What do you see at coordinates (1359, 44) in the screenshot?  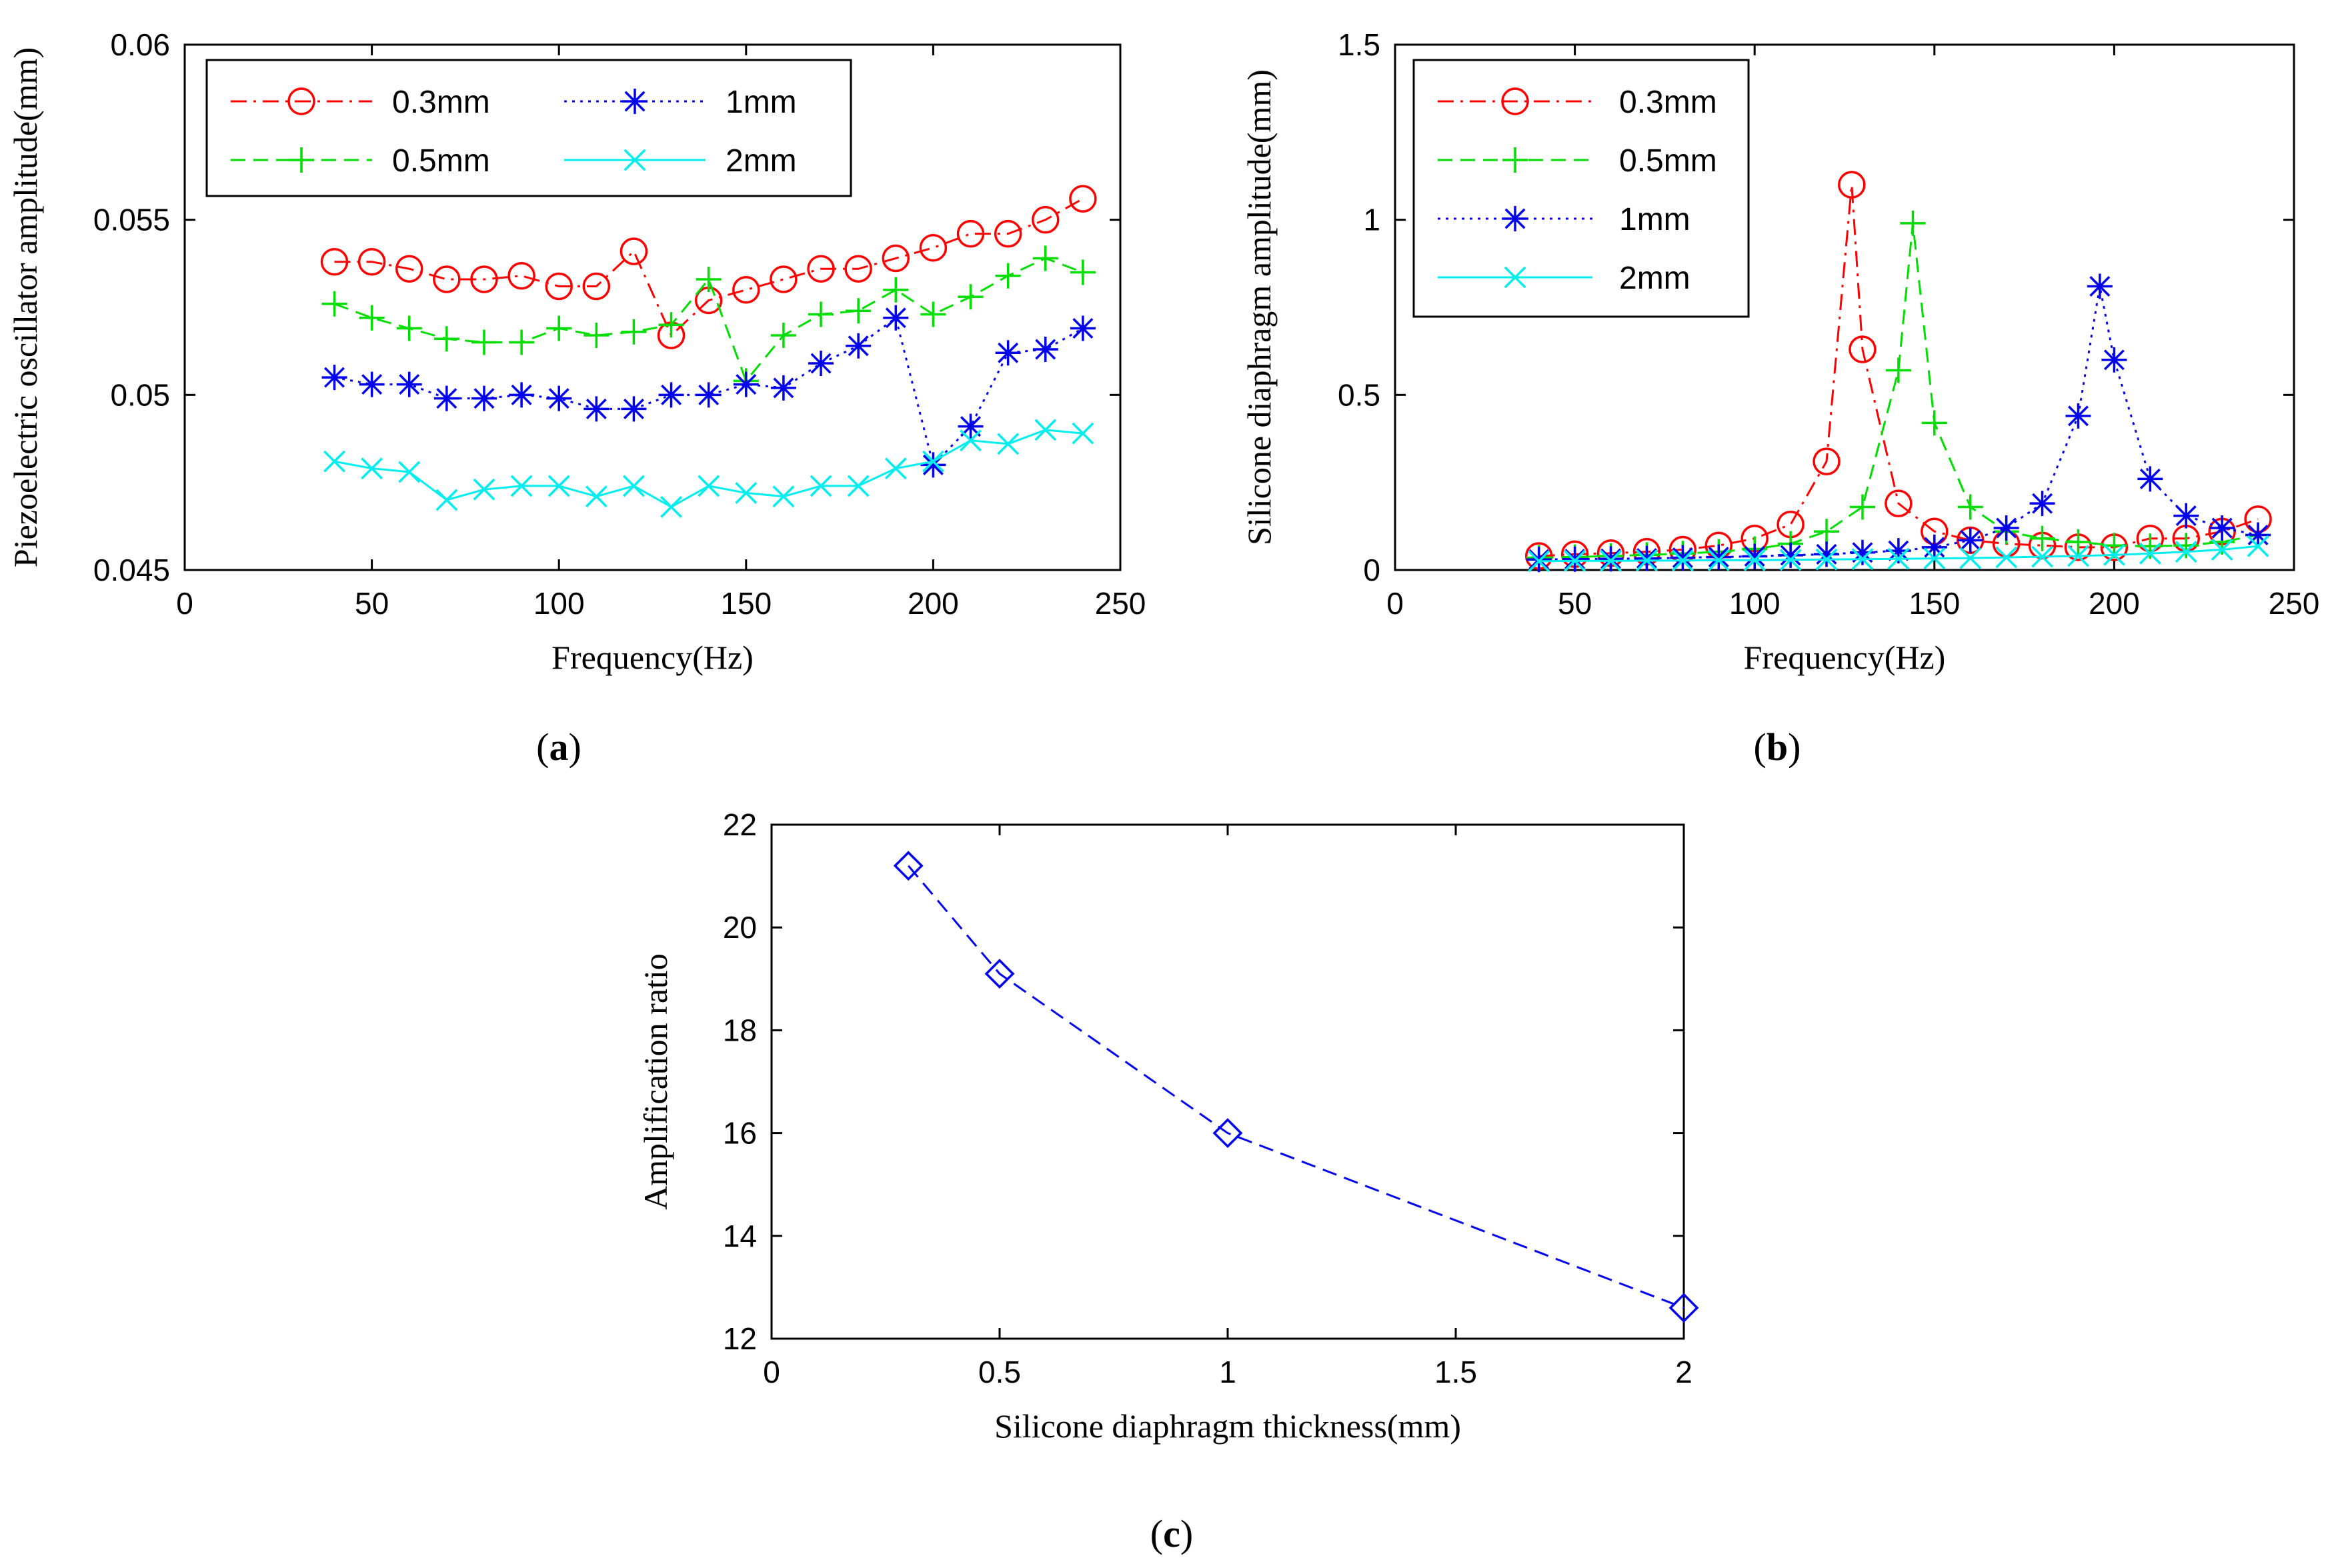 I see `y-tick-label: 1.5` at bounding box center [1359, 44].